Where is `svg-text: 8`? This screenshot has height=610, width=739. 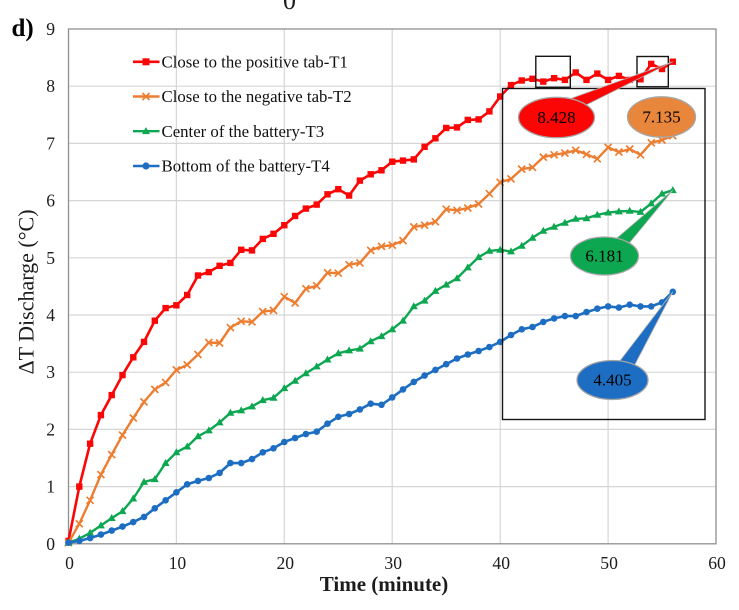
svg-text: 8 is located at coordinates (50, 86).